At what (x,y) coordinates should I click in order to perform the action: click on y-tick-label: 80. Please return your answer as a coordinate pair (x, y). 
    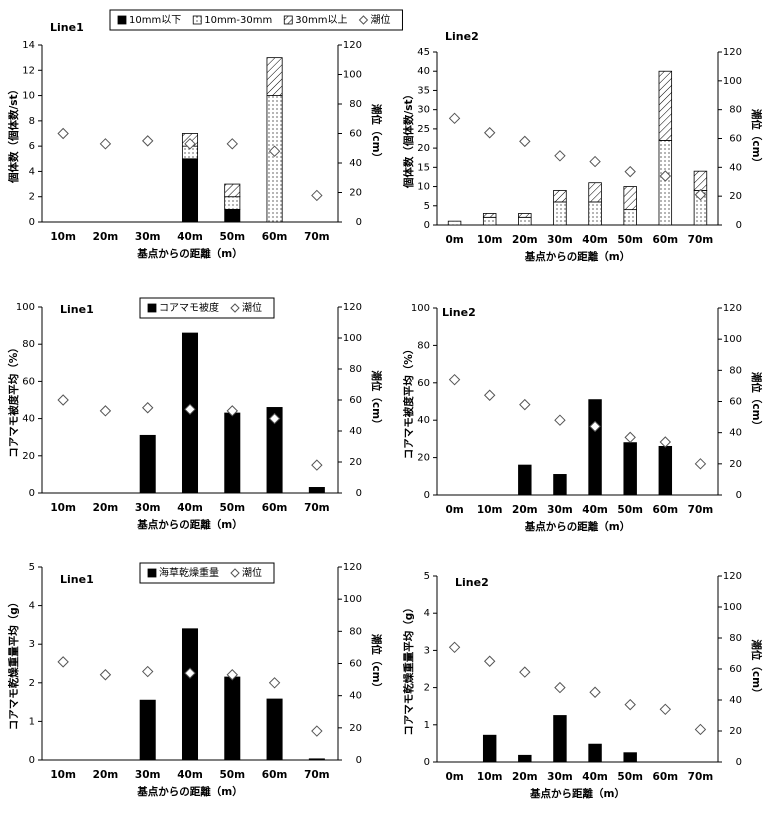
    Looking at the image, I should click on (423, 345).